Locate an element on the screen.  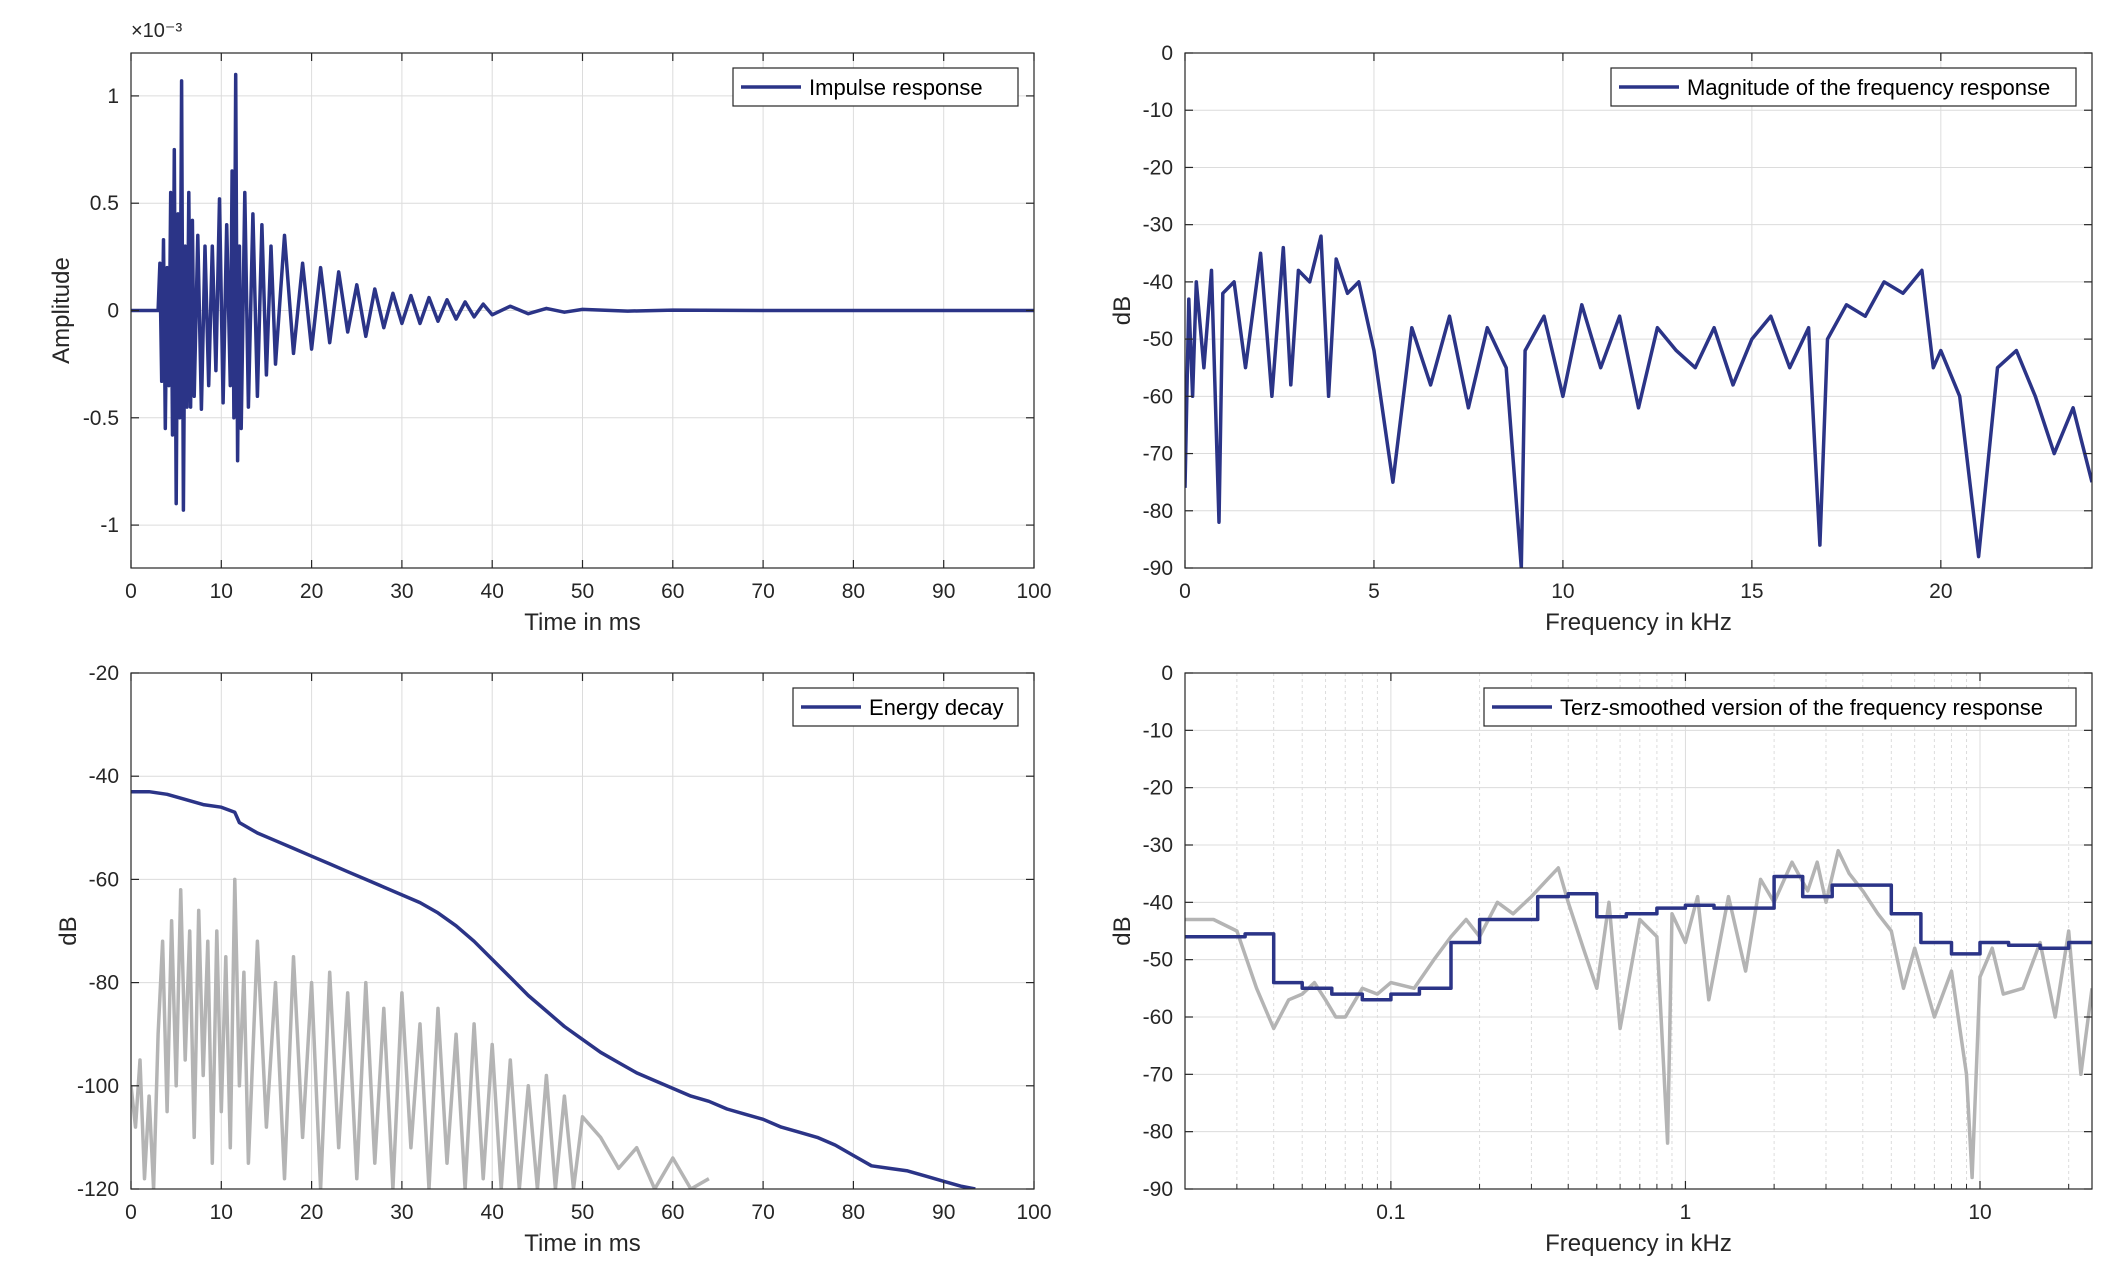
y-tick-label: 0.5 is located at coordinates (104, 203).